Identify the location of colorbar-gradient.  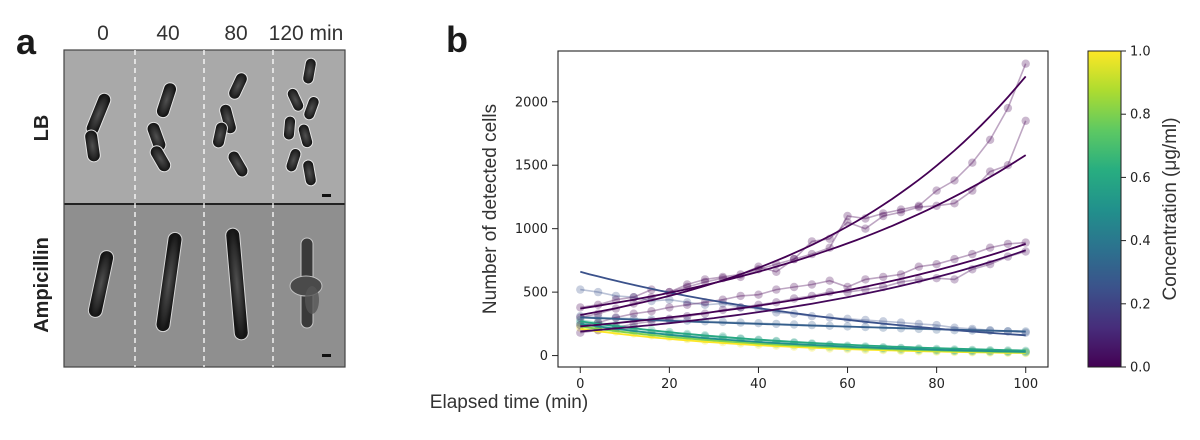
(1104, 209).